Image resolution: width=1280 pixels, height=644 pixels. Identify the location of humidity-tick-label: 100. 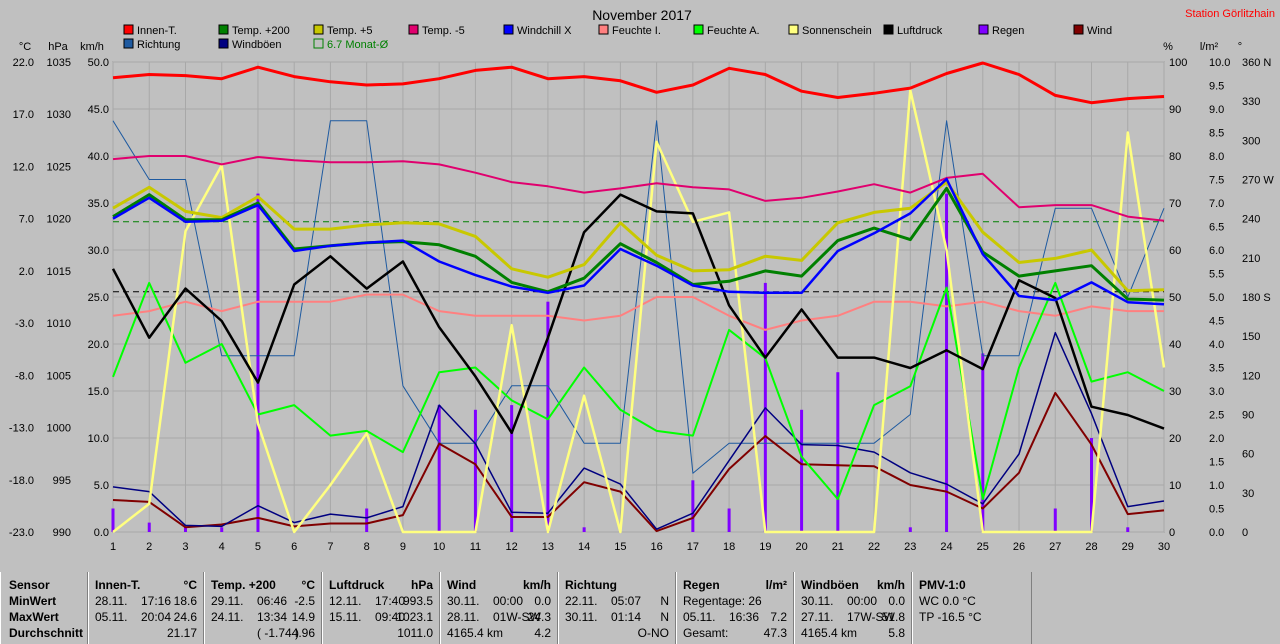
(1178, 63).